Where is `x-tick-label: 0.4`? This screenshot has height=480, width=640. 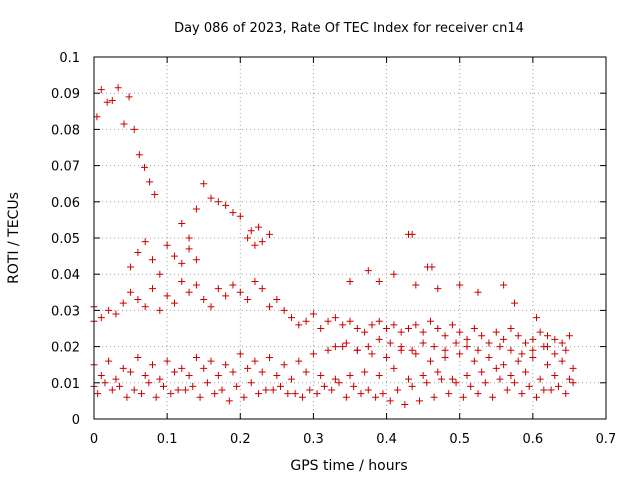
x-tick-label: 0.4 is located at coordinates (386, 439).